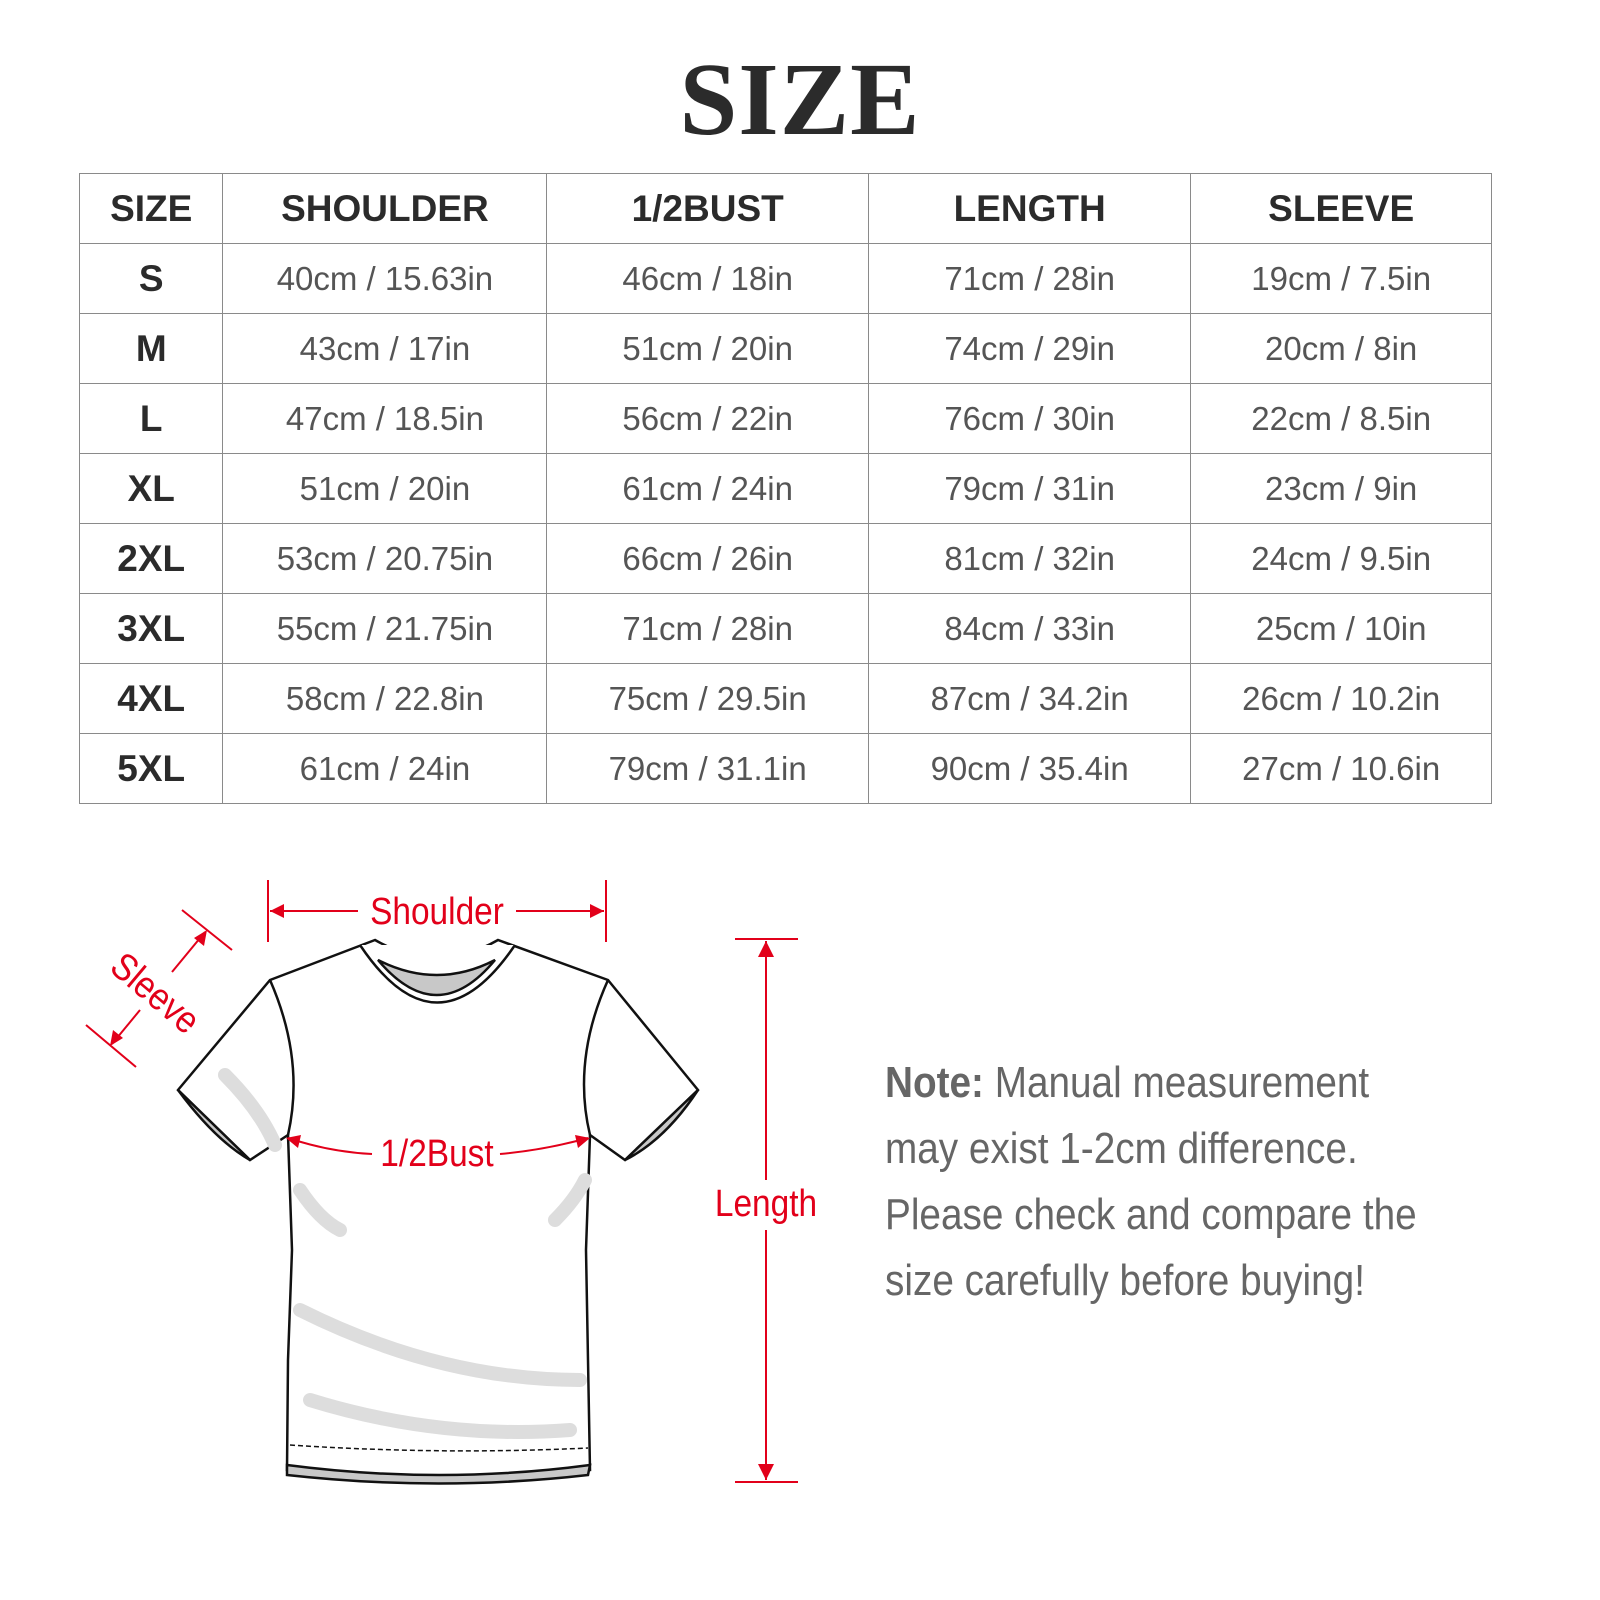 The width and height of the screenshot is (1600, 1600). What do you see at coordinates (385, 208) in the screenshot?
I see `column-header: SHOULDER` at bounding box center [385, 208].